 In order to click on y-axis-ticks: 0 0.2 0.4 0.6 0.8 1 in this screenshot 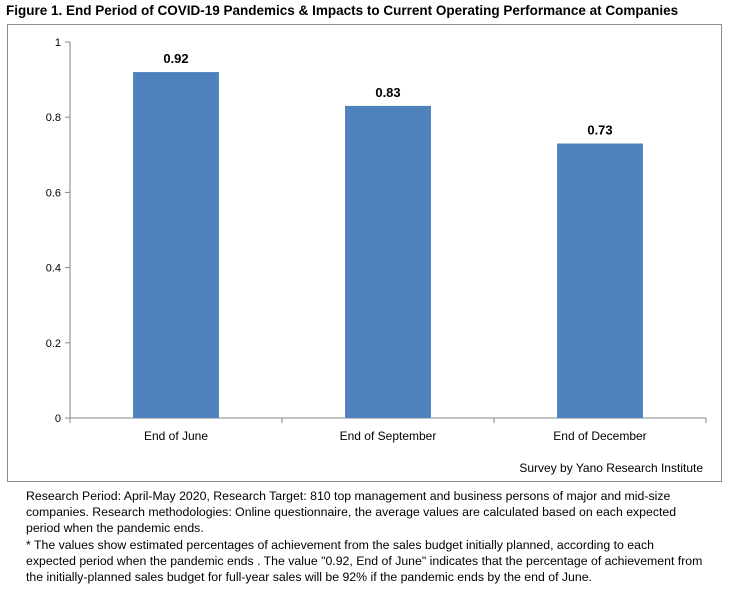, I will do `click(58, 231)`.